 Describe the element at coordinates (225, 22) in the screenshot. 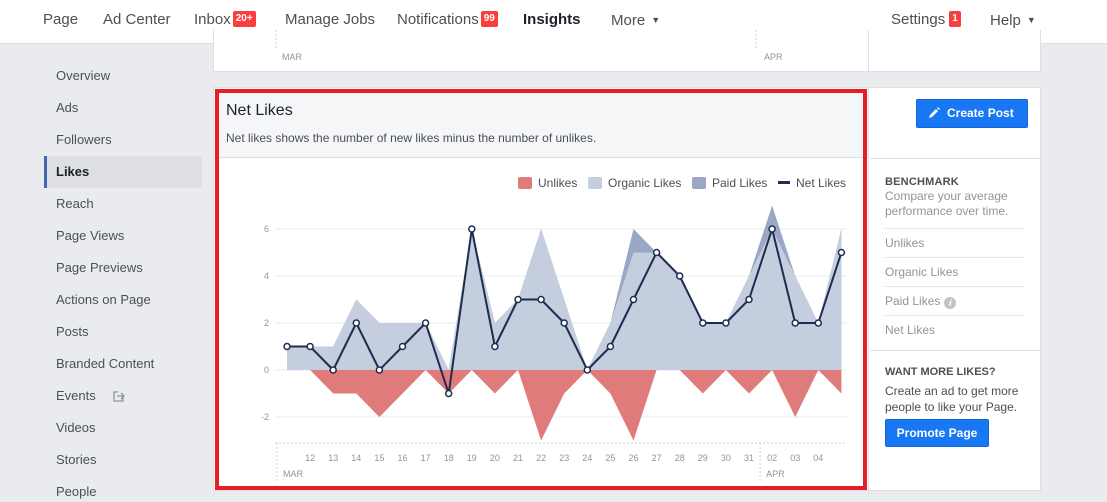

I see `nav-inbox: Inbox 20+` at that location.